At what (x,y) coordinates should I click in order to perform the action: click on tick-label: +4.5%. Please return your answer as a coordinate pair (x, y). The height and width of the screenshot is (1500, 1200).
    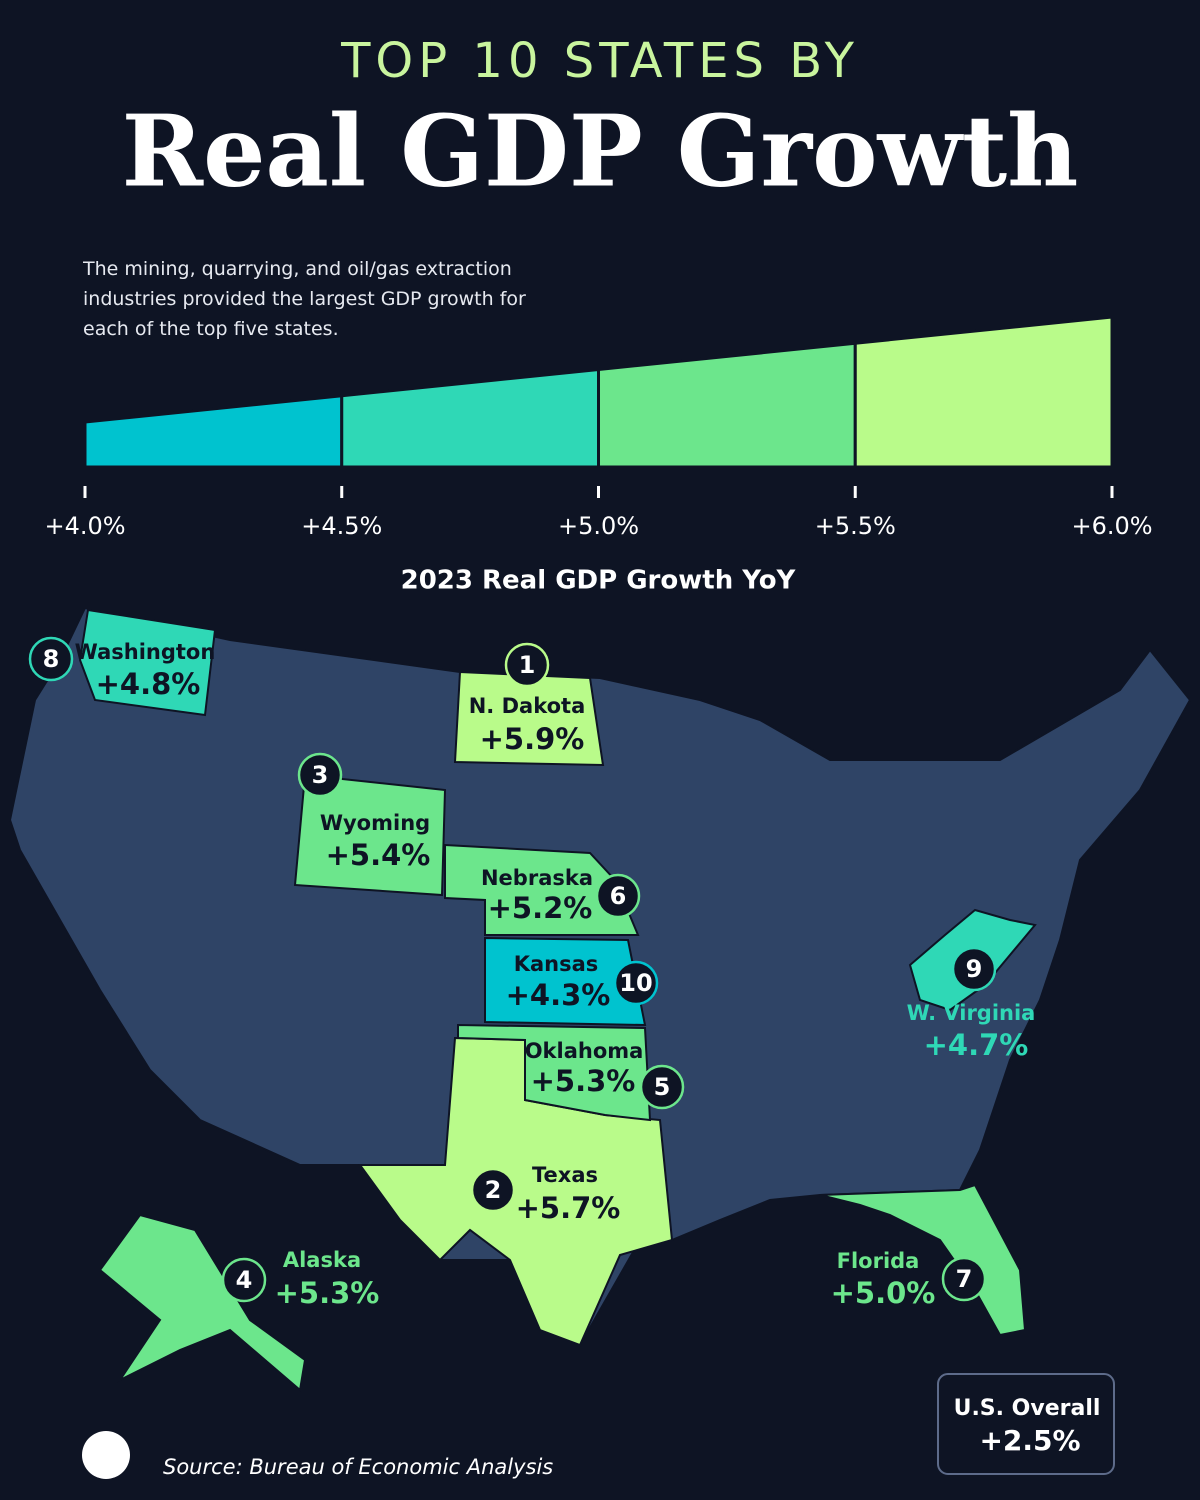
    Looking at the image, I should click on (341, 526).